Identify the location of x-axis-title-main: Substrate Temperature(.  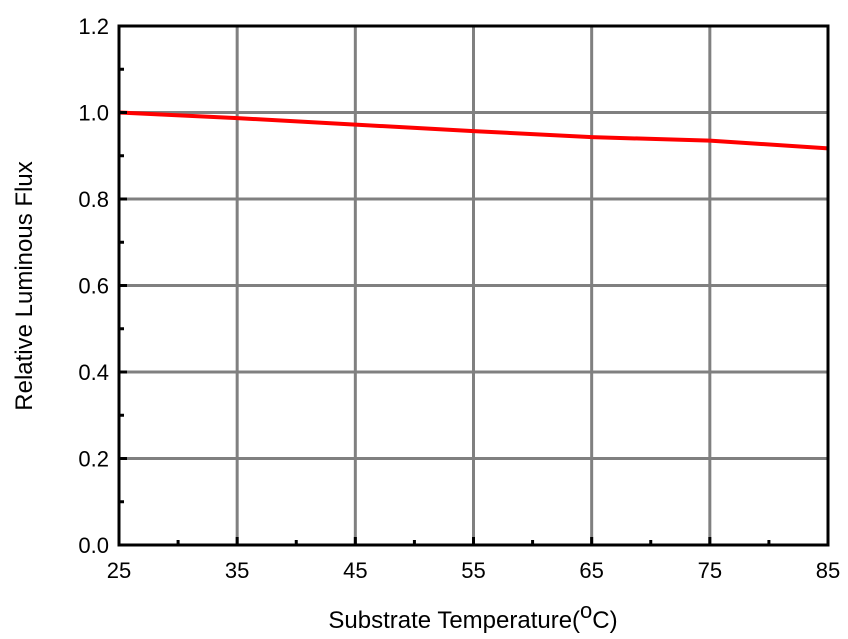
(454, 620).